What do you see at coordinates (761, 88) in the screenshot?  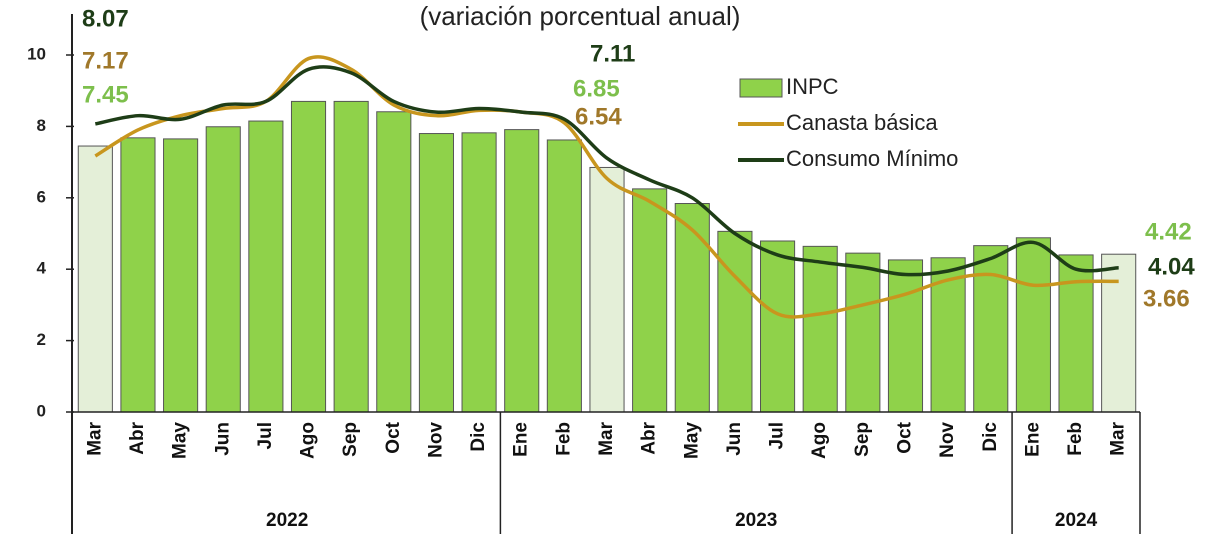 I see `legend-swatch` at bounding box center [761, 88].